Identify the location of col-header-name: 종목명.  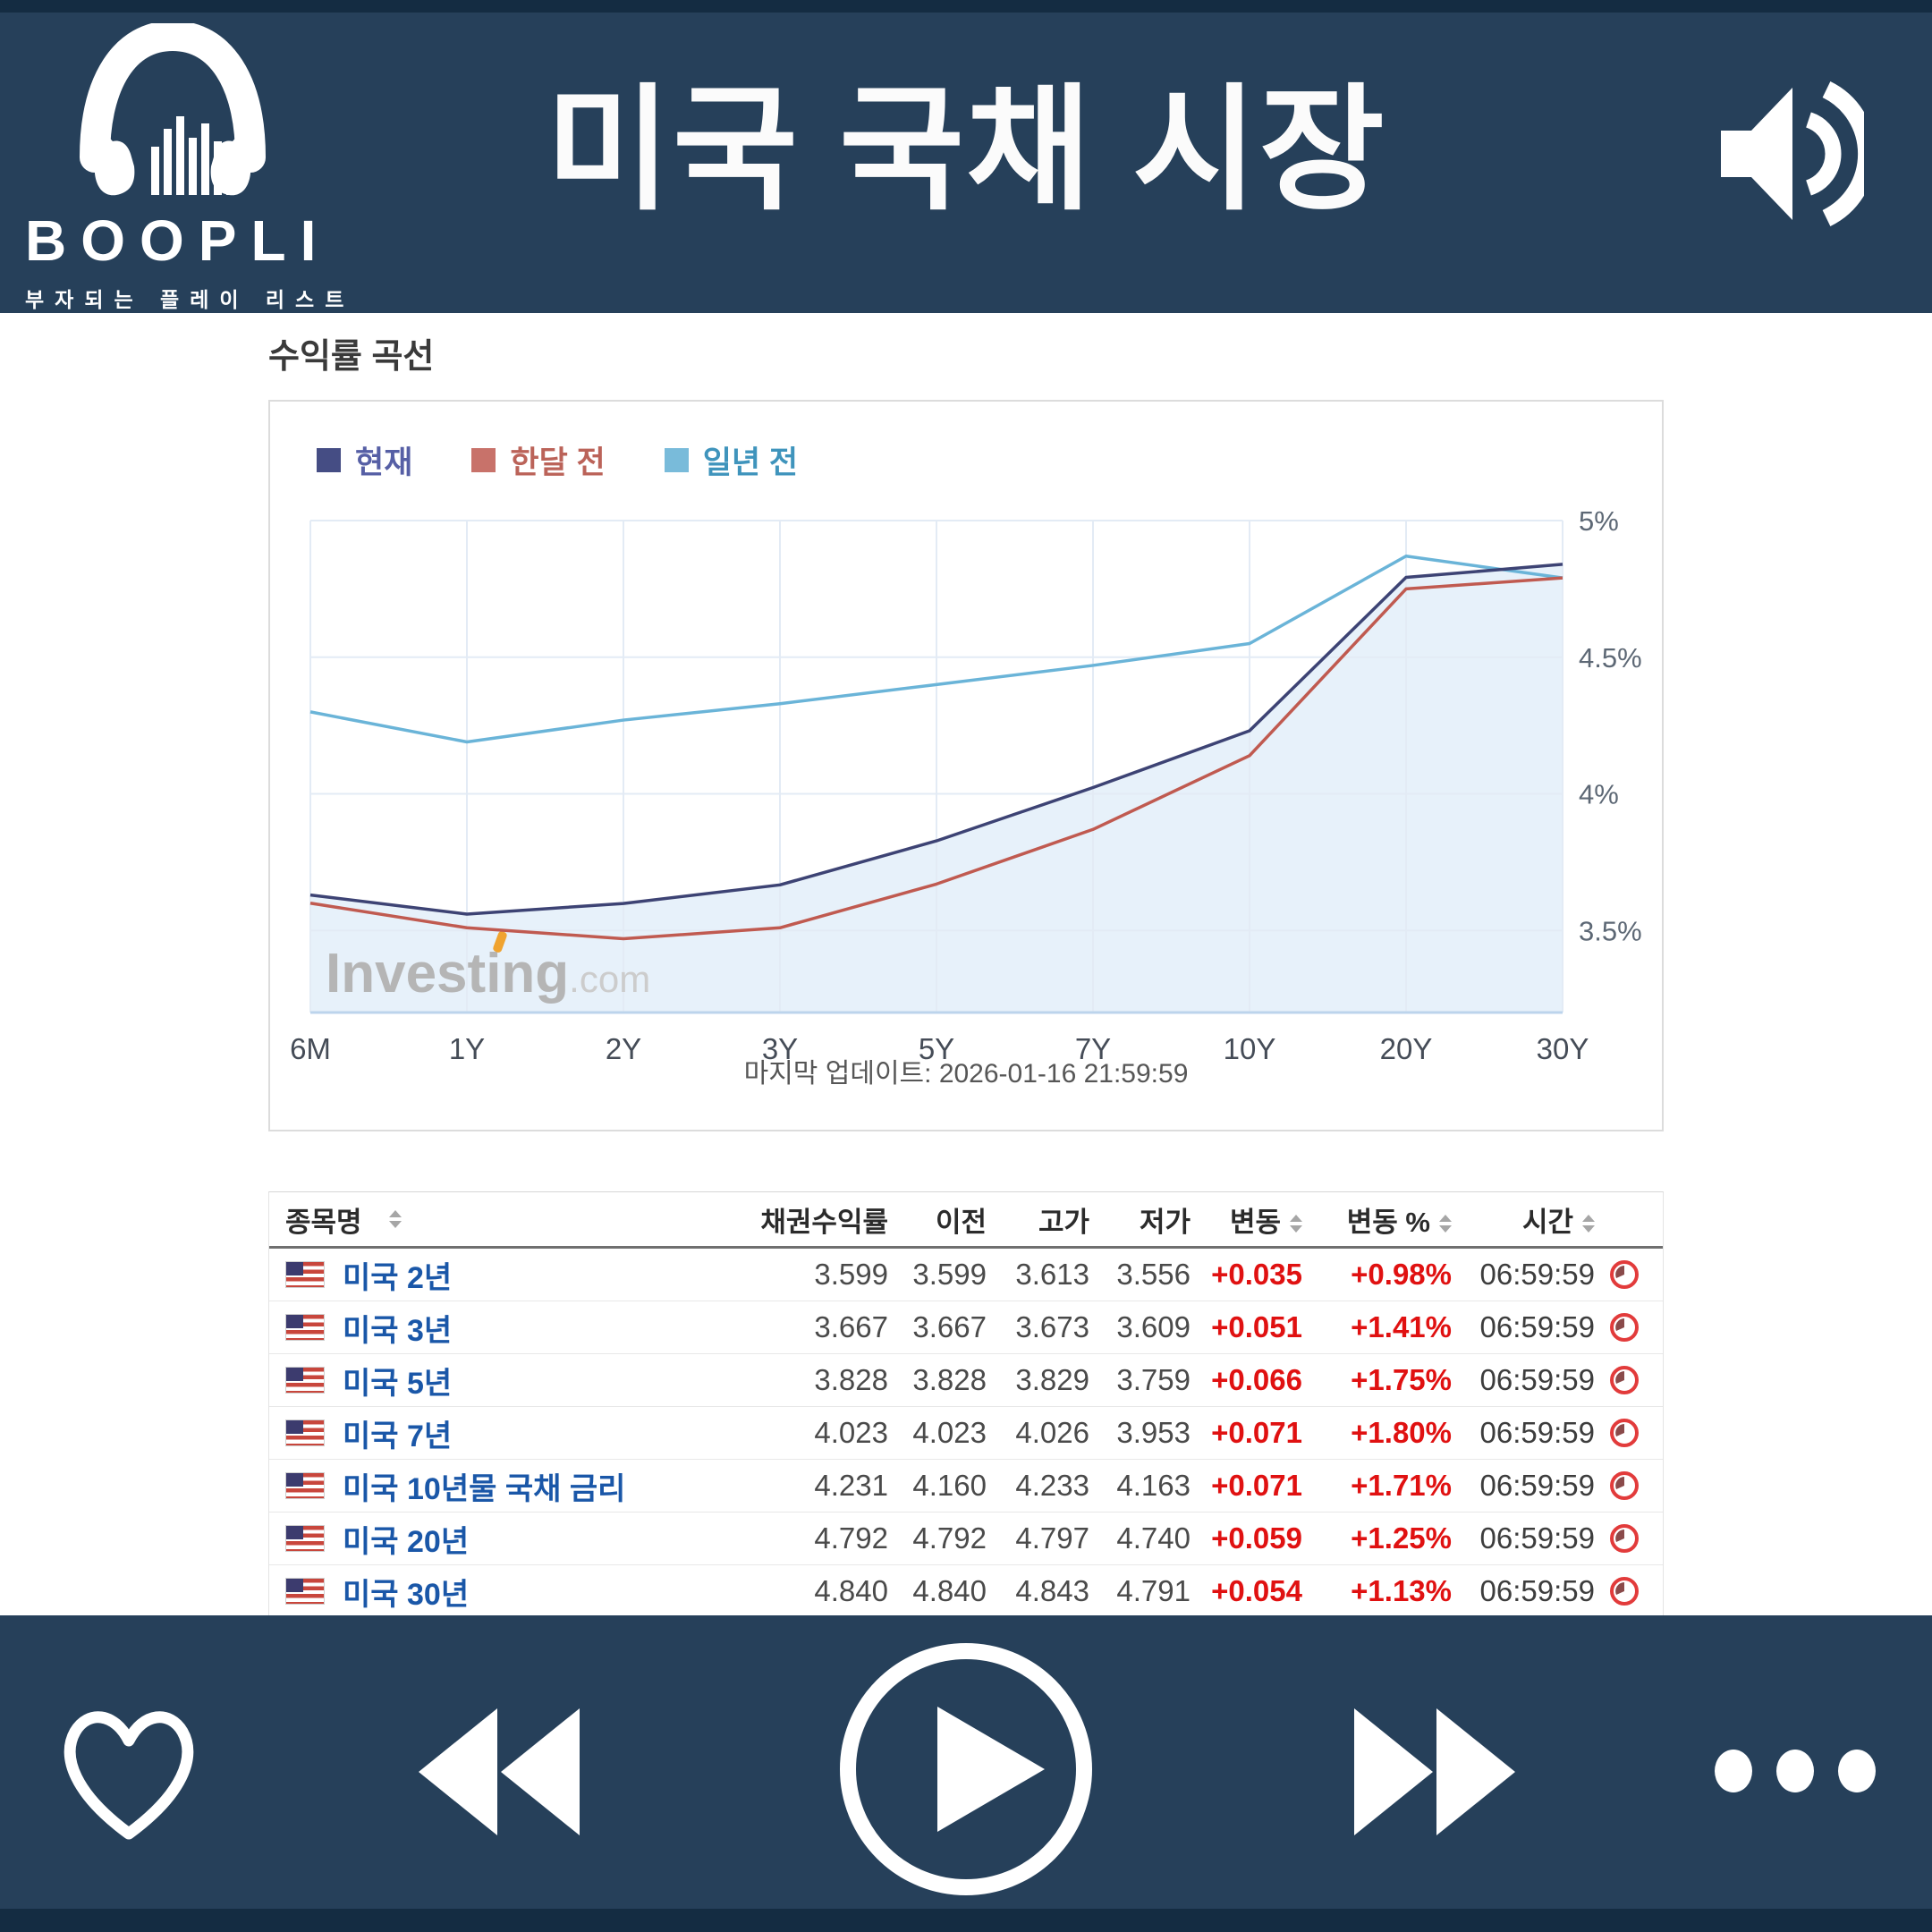
(441, 1219).